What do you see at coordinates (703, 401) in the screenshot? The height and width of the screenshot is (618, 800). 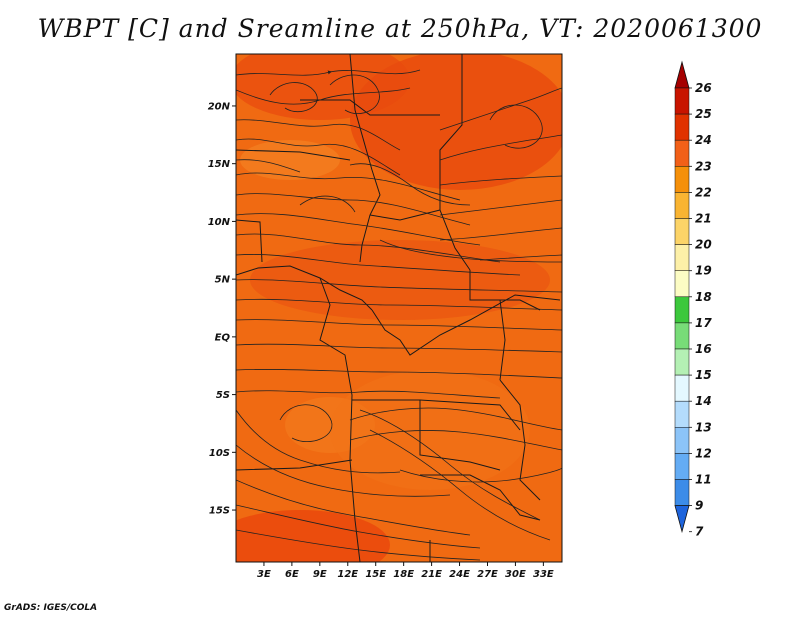 I see `colorbar-label: 14` at bounding box center [703, 401].